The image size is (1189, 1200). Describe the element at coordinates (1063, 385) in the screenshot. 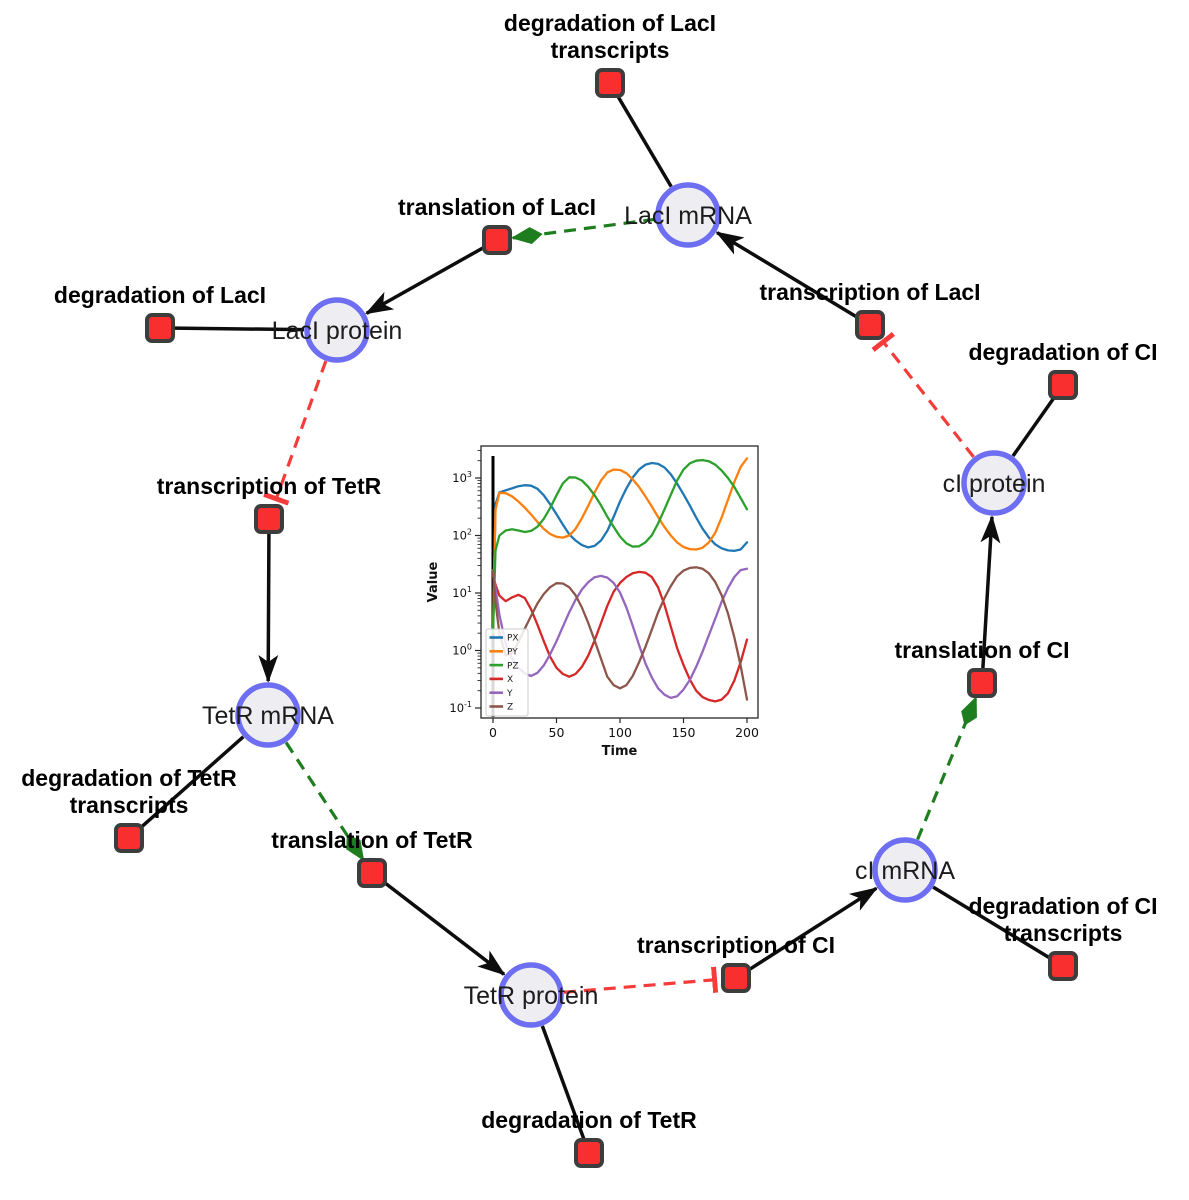

I see `reaction-node-deg_ci` at that location.